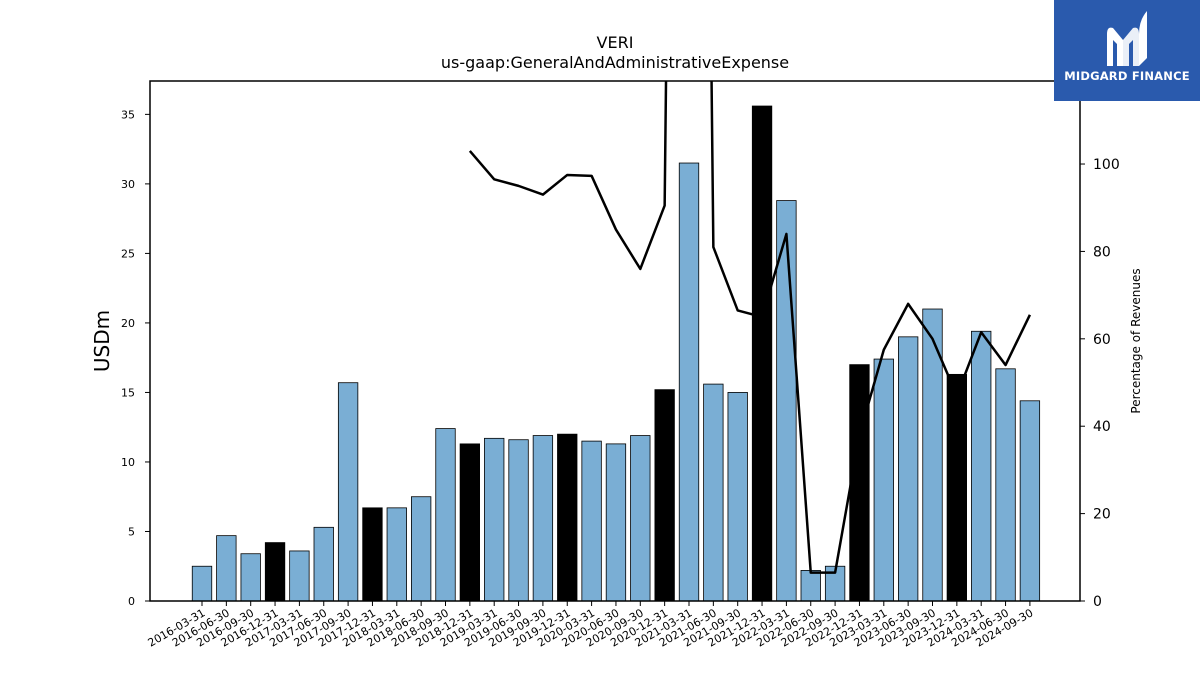 The image size is (1200, 675). Describe the element at coordinates (135, 358) in the screenshot. I see `y-axis-left: 0 5 10 15 20 25 30 35` at that location.